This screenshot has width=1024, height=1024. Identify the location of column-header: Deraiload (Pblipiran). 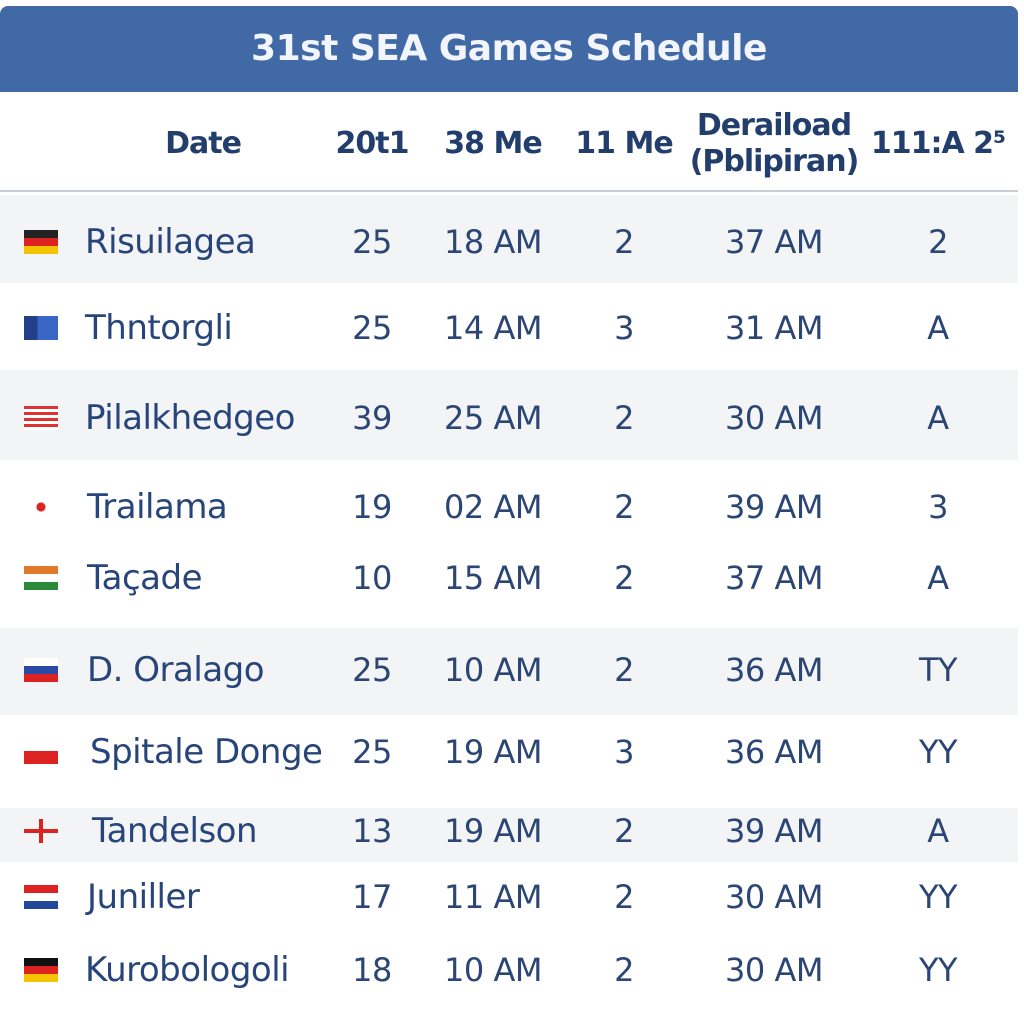
(774, 143).